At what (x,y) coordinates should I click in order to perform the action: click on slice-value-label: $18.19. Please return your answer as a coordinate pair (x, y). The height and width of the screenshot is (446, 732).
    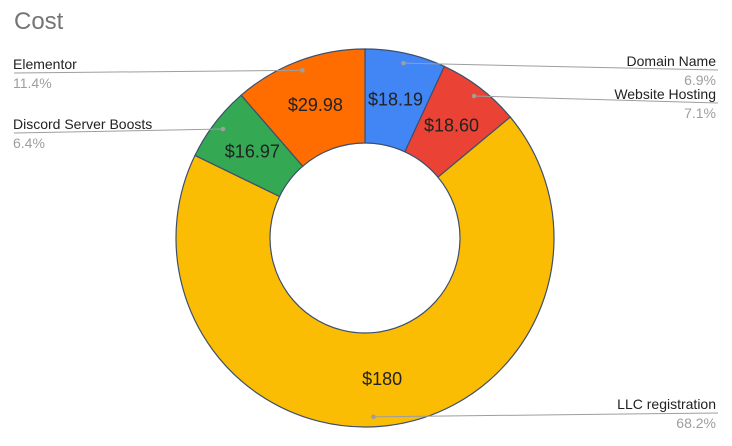
    Looking at the image, I should click on (395, 99).